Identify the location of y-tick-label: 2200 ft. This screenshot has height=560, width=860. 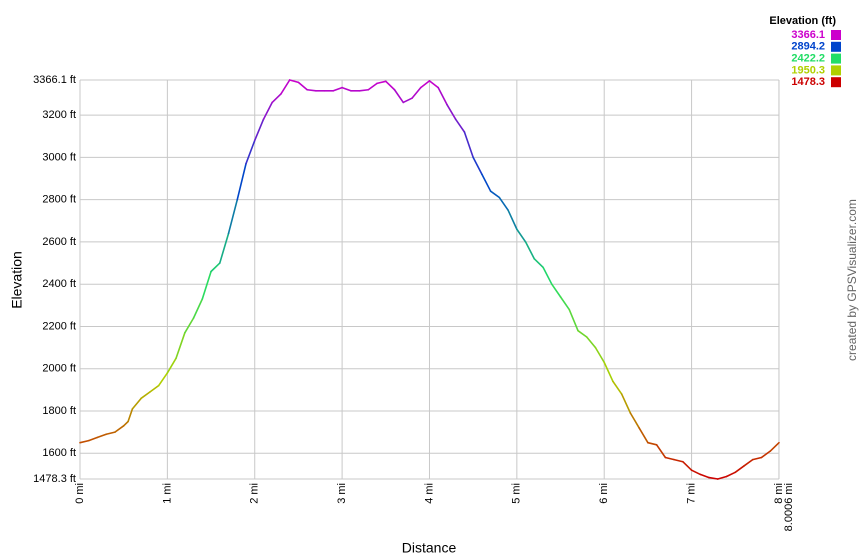
(59, 326).